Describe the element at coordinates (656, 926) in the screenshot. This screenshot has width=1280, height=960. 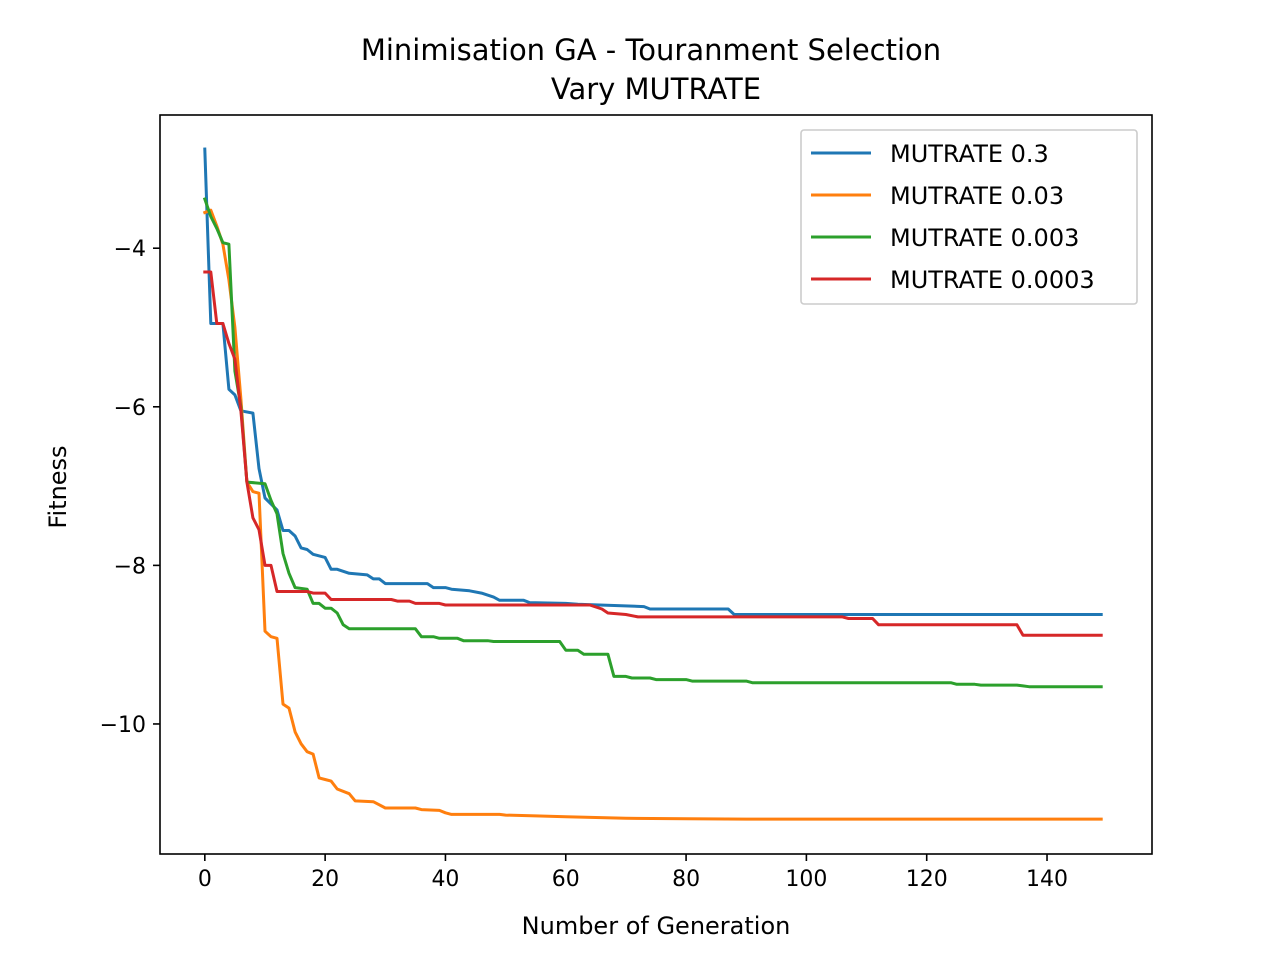
I see `x-axis-title: Number of Generation` at that location.